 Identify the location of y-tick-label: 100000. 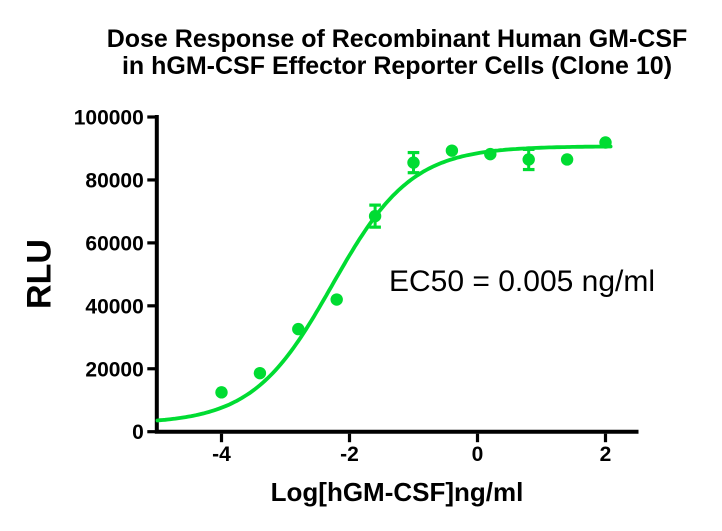
(109, 118).